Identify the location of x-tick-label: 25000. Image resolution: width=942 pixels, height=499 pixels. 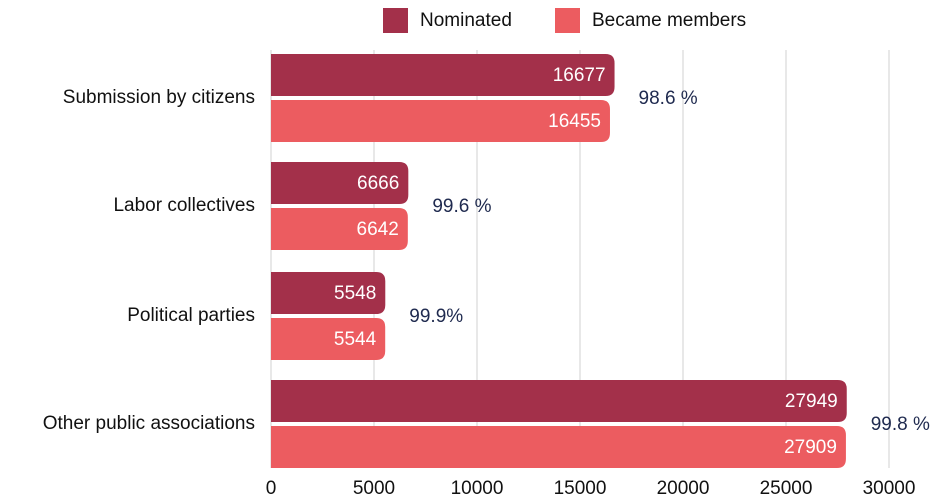
(786, 488).